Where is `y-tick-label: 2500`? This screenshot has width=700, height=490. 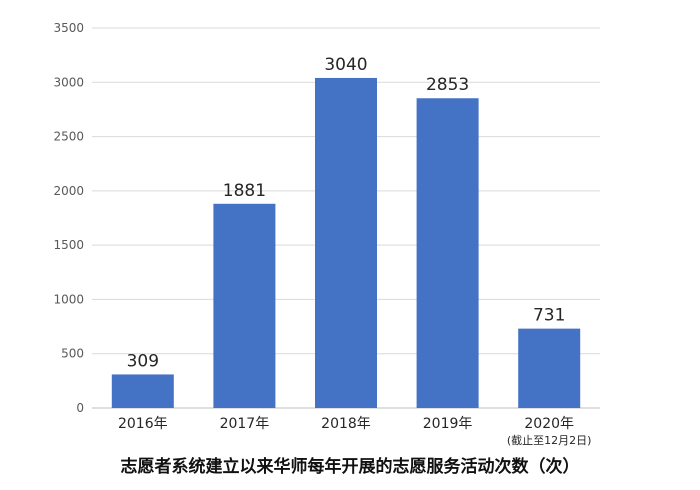
y-tick-label: 2500 is located at coordinates (68, 137).